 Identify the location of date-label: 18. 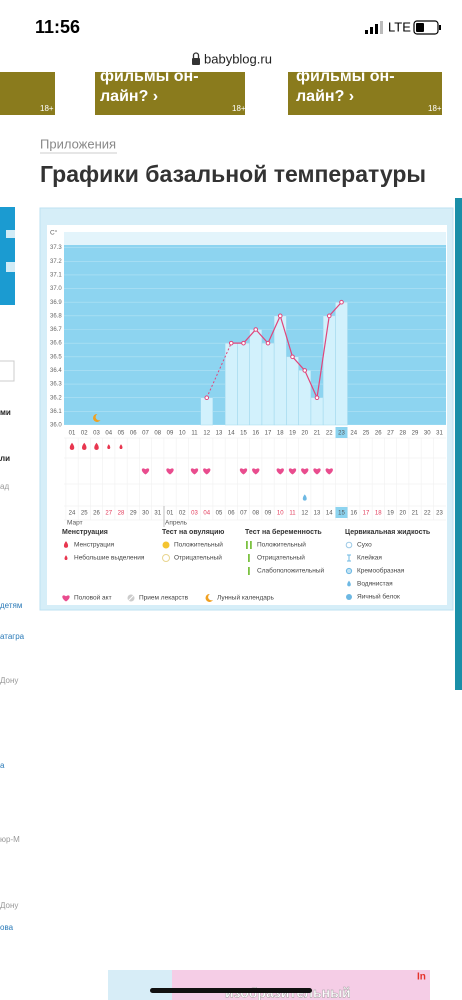
(378, 514).